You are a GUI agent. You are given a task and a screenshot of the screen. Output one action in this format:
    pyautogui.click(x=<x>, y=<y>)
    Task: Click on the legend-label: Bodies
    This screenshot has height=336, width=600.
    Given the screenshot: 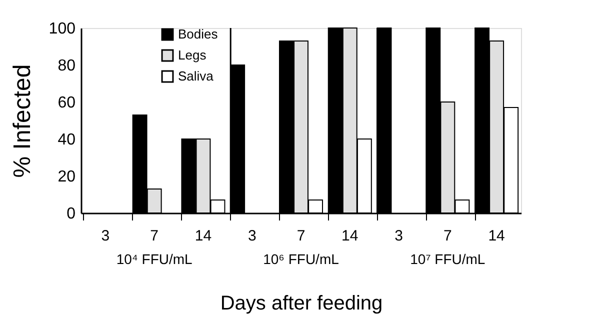 What is the action you would take?
    pyautogui.click(x=198, y=34)
    